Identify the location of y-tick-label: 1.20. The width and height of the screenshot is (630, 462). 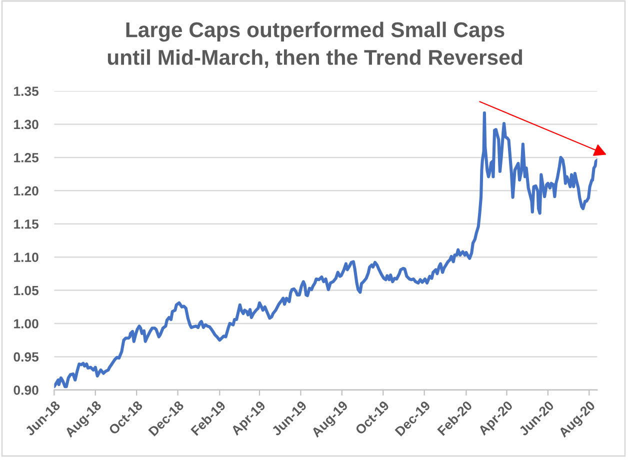
(26, 191).